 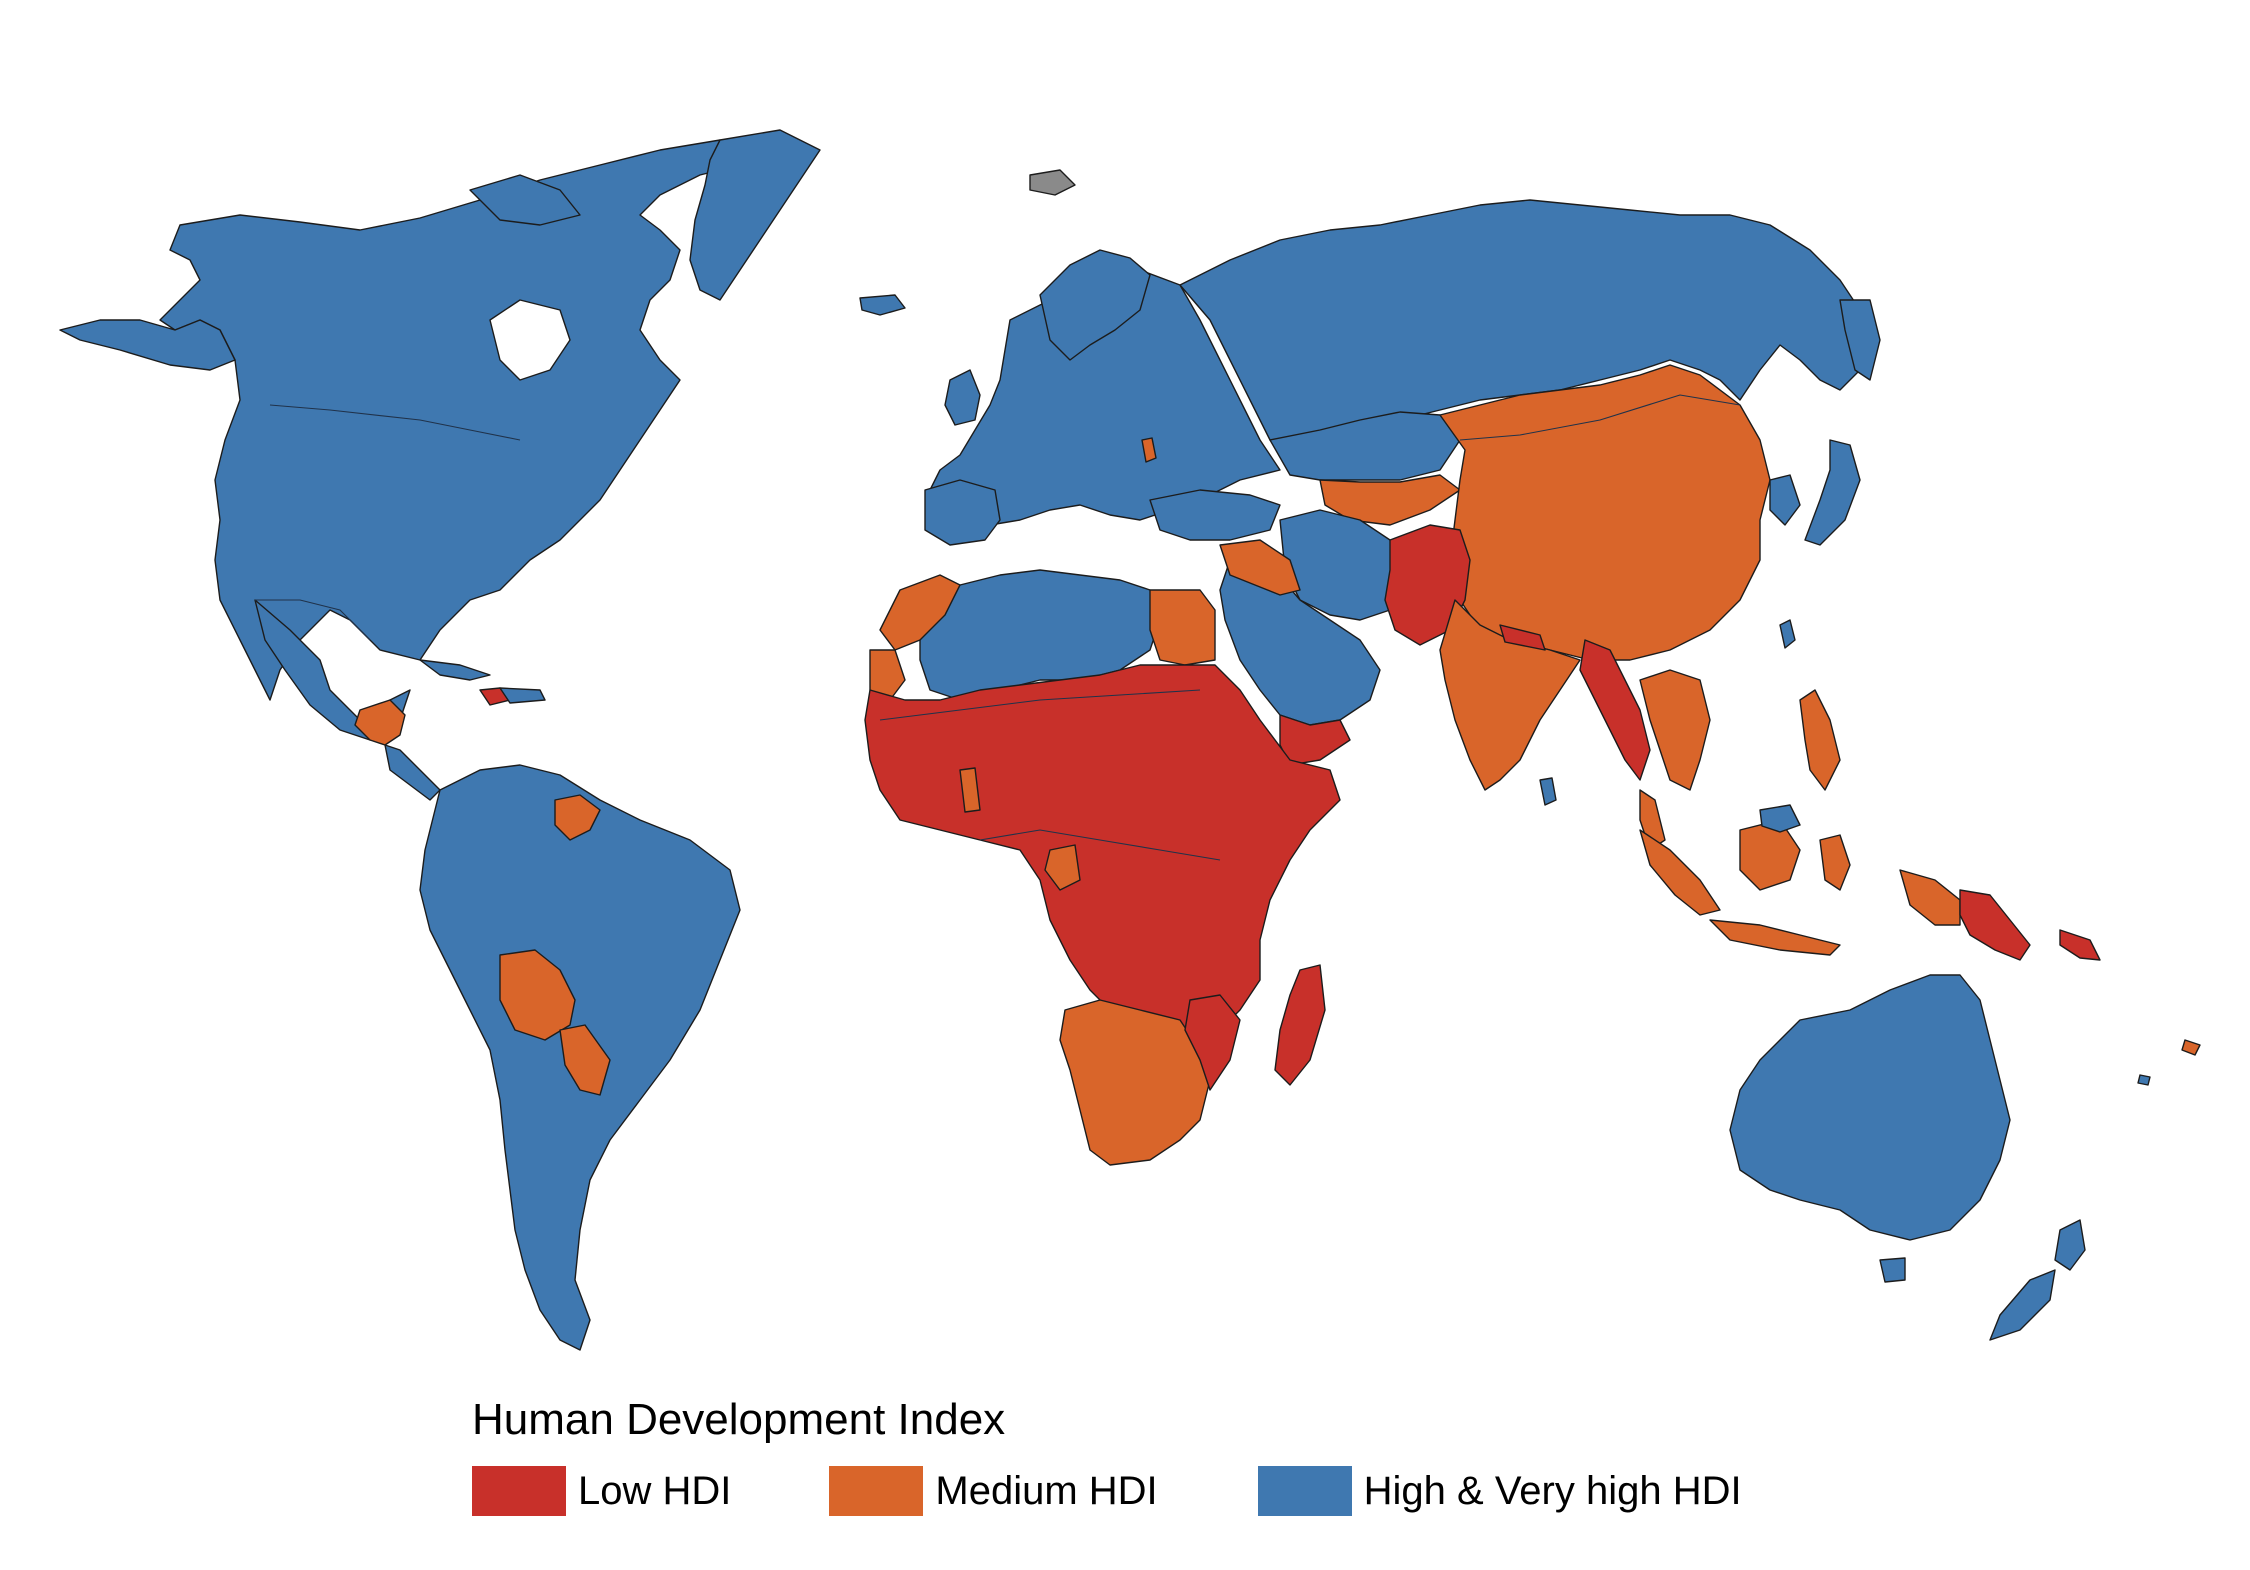 I want to click on region-paraguay, so click(x=585, y=1060).